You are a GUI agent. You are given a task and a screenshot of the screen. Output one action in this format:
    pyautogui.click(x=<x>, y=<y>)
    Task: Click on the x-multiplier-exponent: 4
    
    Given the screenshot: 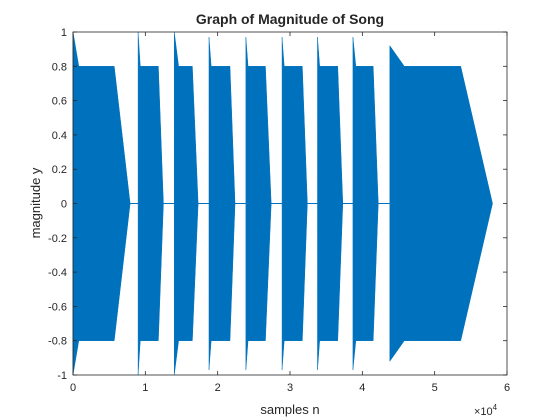 What is the action you would take?
    pyautogui.click(x=495, y=407)
    